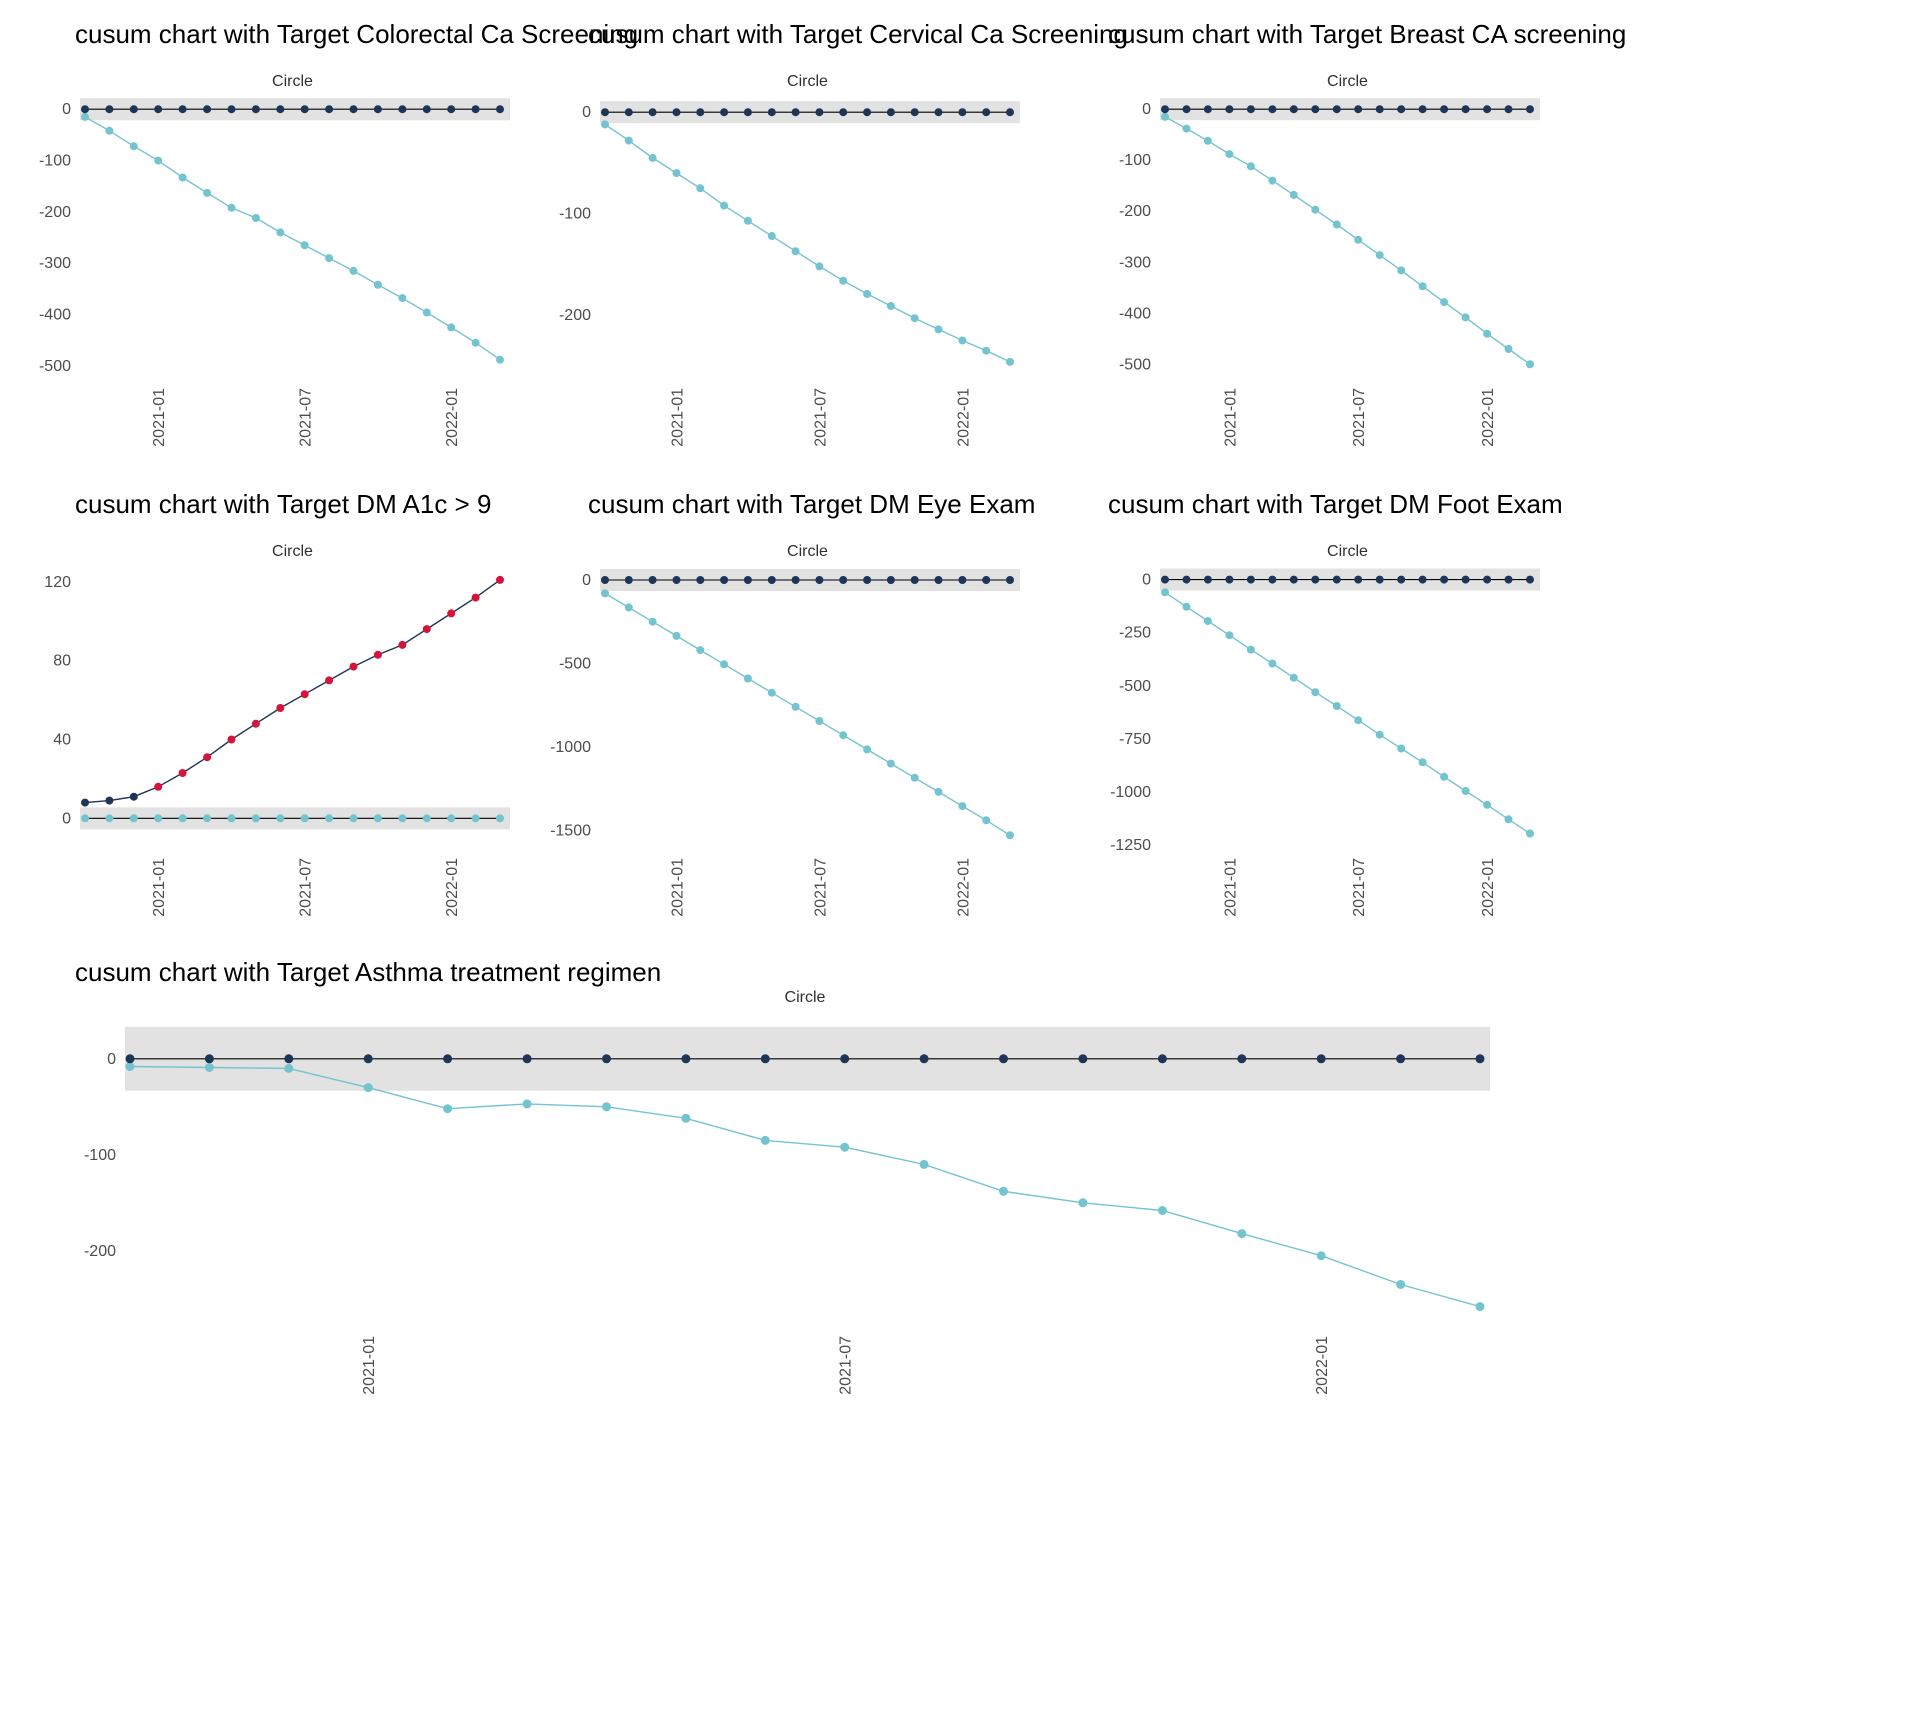  I want to click on y-tick-label: -1250, so click(1130, 845).